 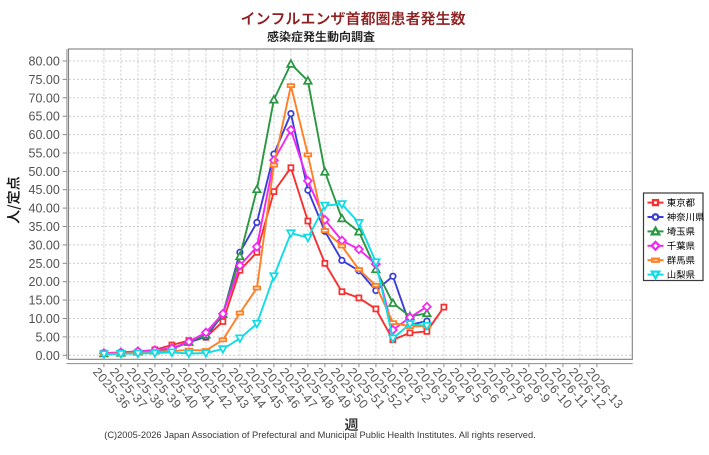 What do you see at coordinates (44, 98) in the screenshot?
I see `svg-text: 70.00` at bounding box center [44, 98].